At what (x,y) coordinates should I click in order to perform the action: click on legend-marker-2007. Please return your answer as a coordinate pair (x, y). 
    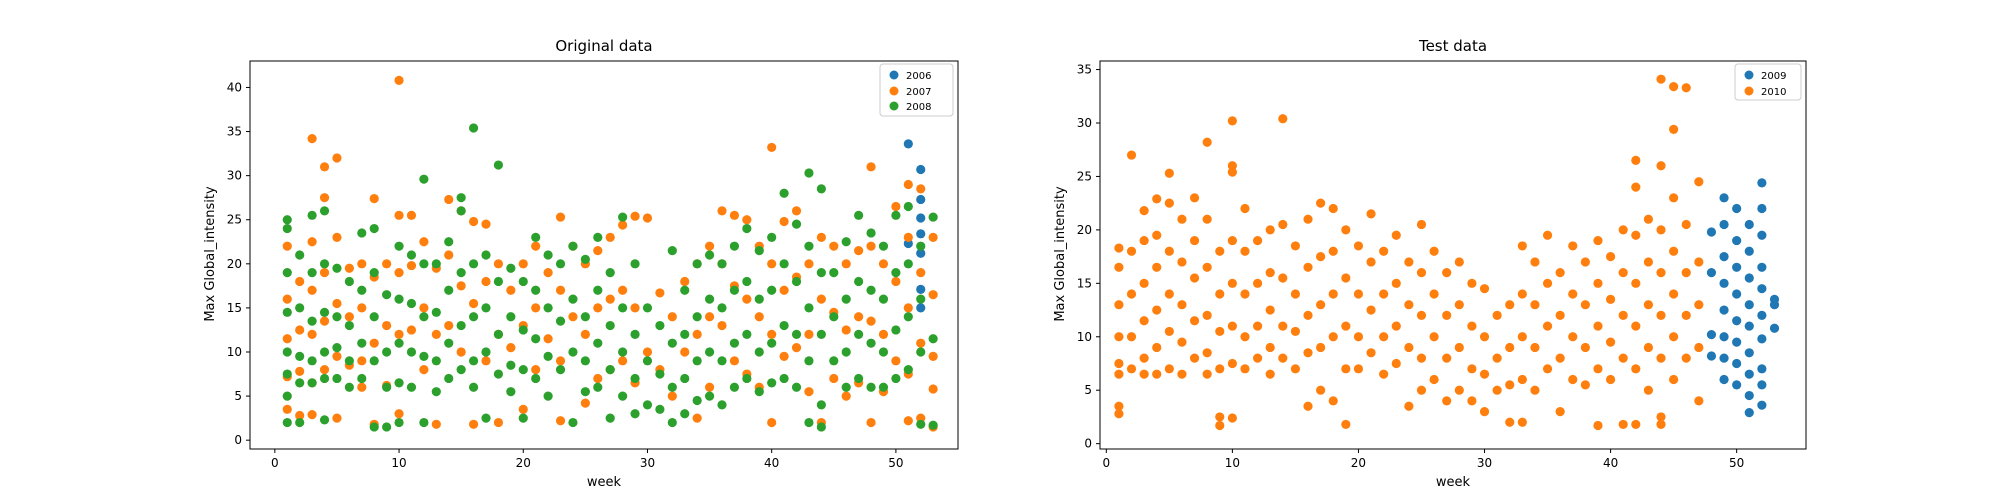
    Looking at the image, I should click on (894, 91).